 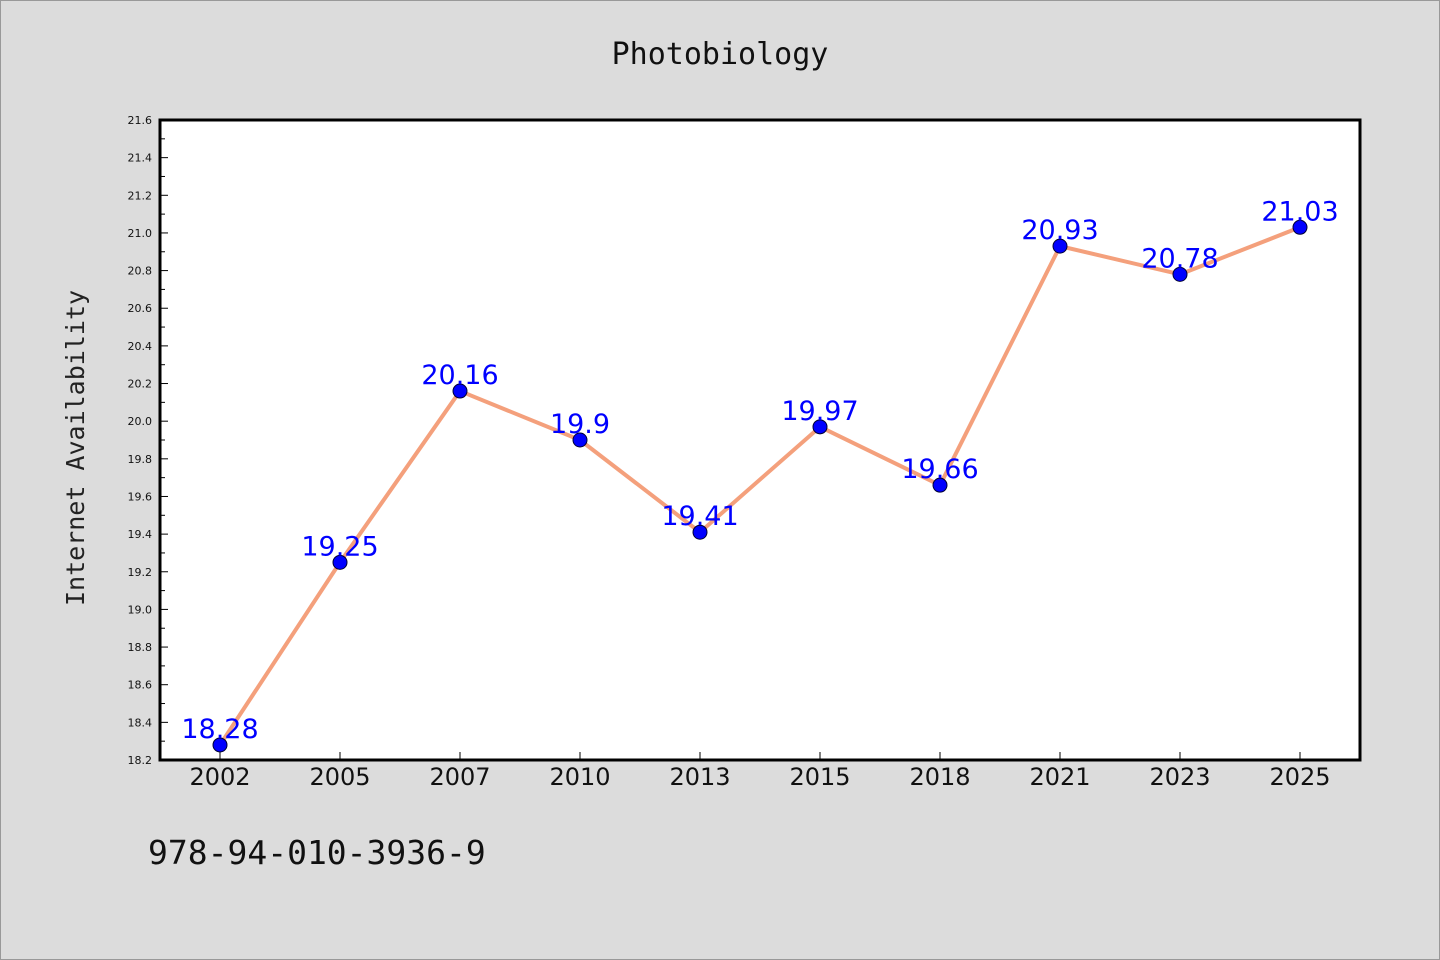 I want to click on data-label: 21.03, so click(x=1299, y=211).